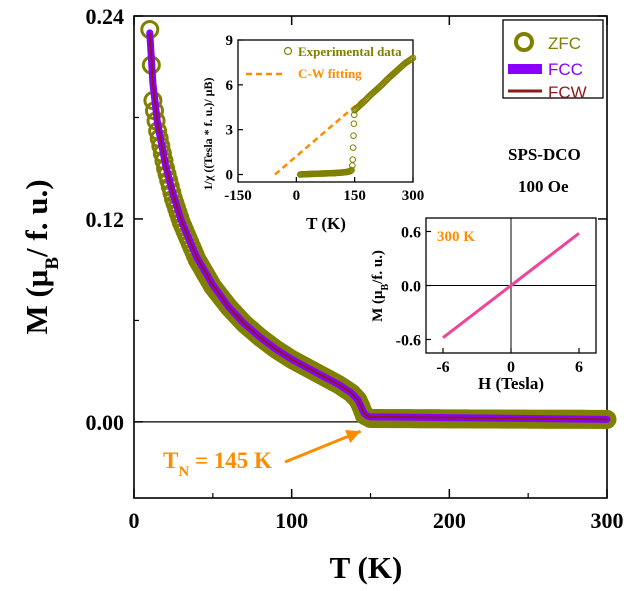  I want to click on mh-line, so click(511, 285).